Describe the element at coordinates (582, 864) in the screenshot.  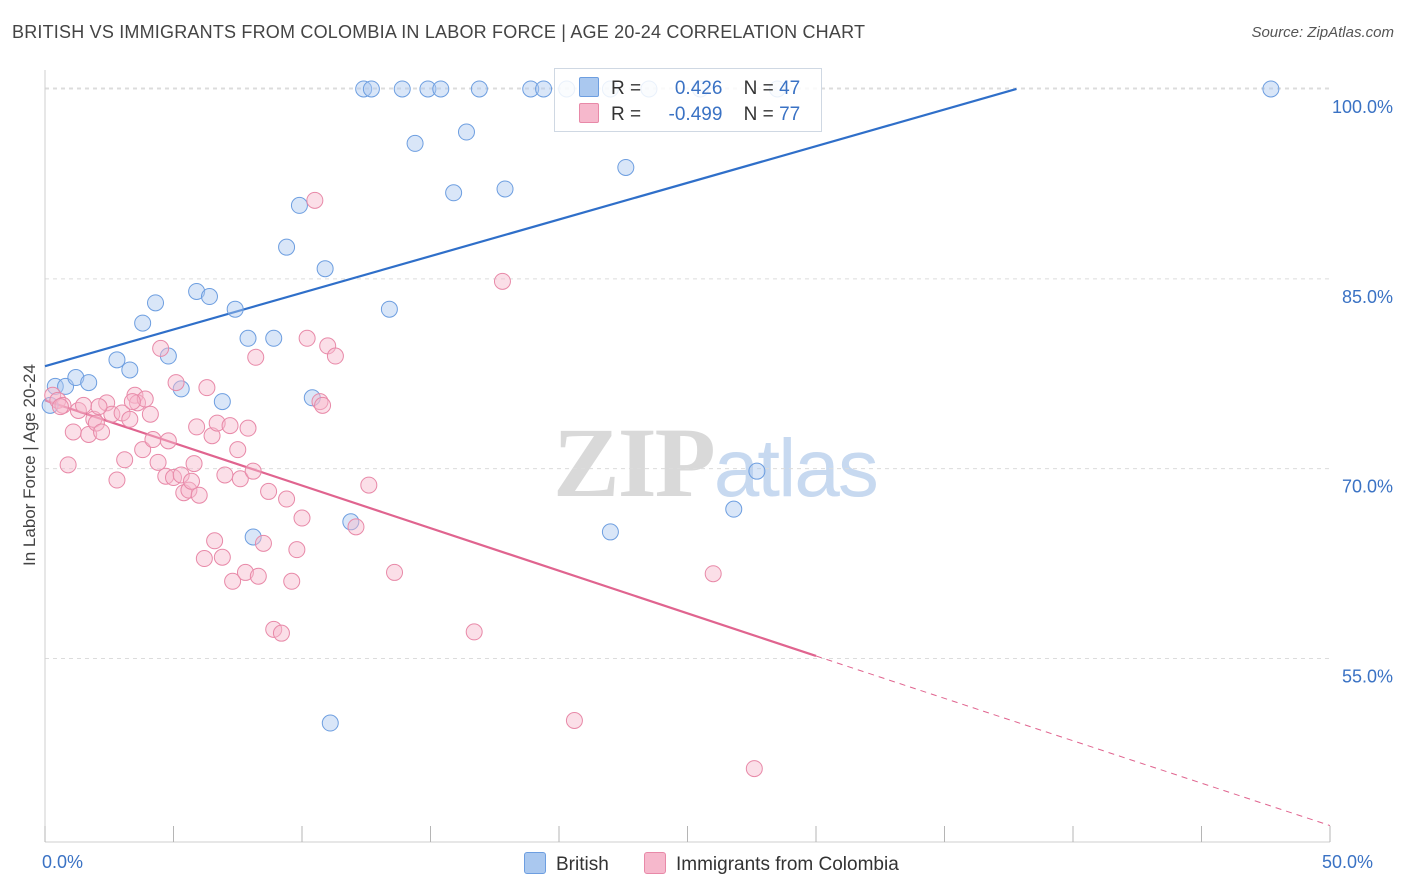
I see `british-legend-label: British` at that location.